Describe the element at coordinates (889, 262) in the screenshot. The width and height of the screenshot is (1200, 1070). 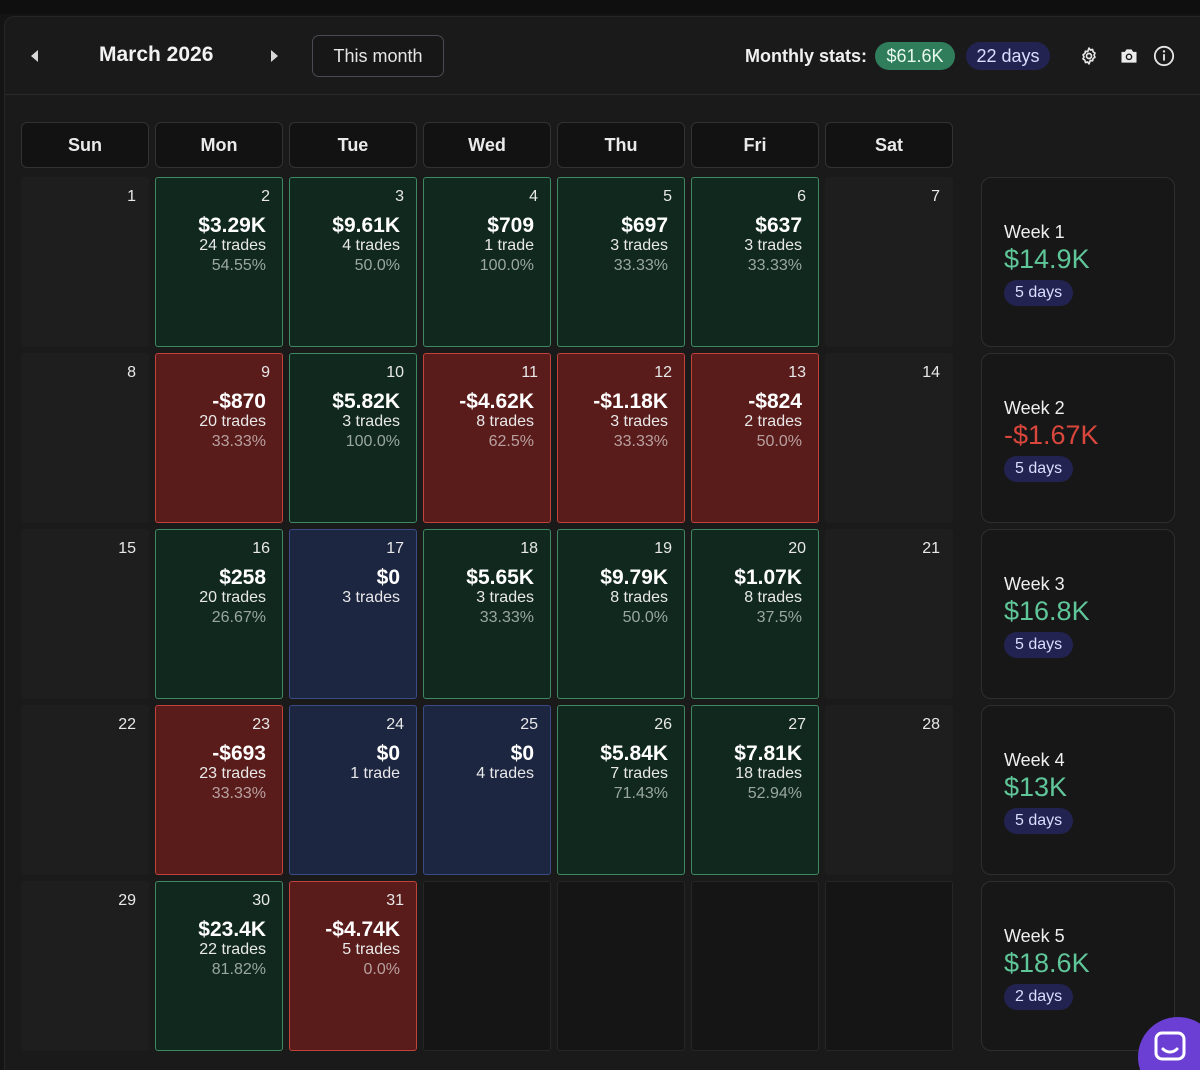
I see `calendar-day-cell: 7` at that location.